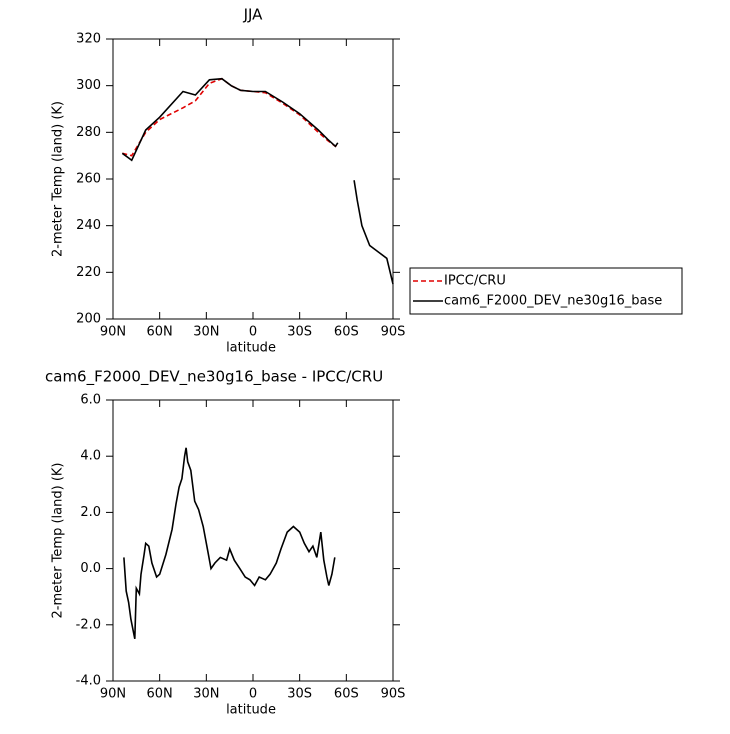 This screenshot has width=730, height=734. What do you see at coordinates (88, 624) in the screenshot?
I see `y-tick-label: -2.0` at bounding box center [88, 624].